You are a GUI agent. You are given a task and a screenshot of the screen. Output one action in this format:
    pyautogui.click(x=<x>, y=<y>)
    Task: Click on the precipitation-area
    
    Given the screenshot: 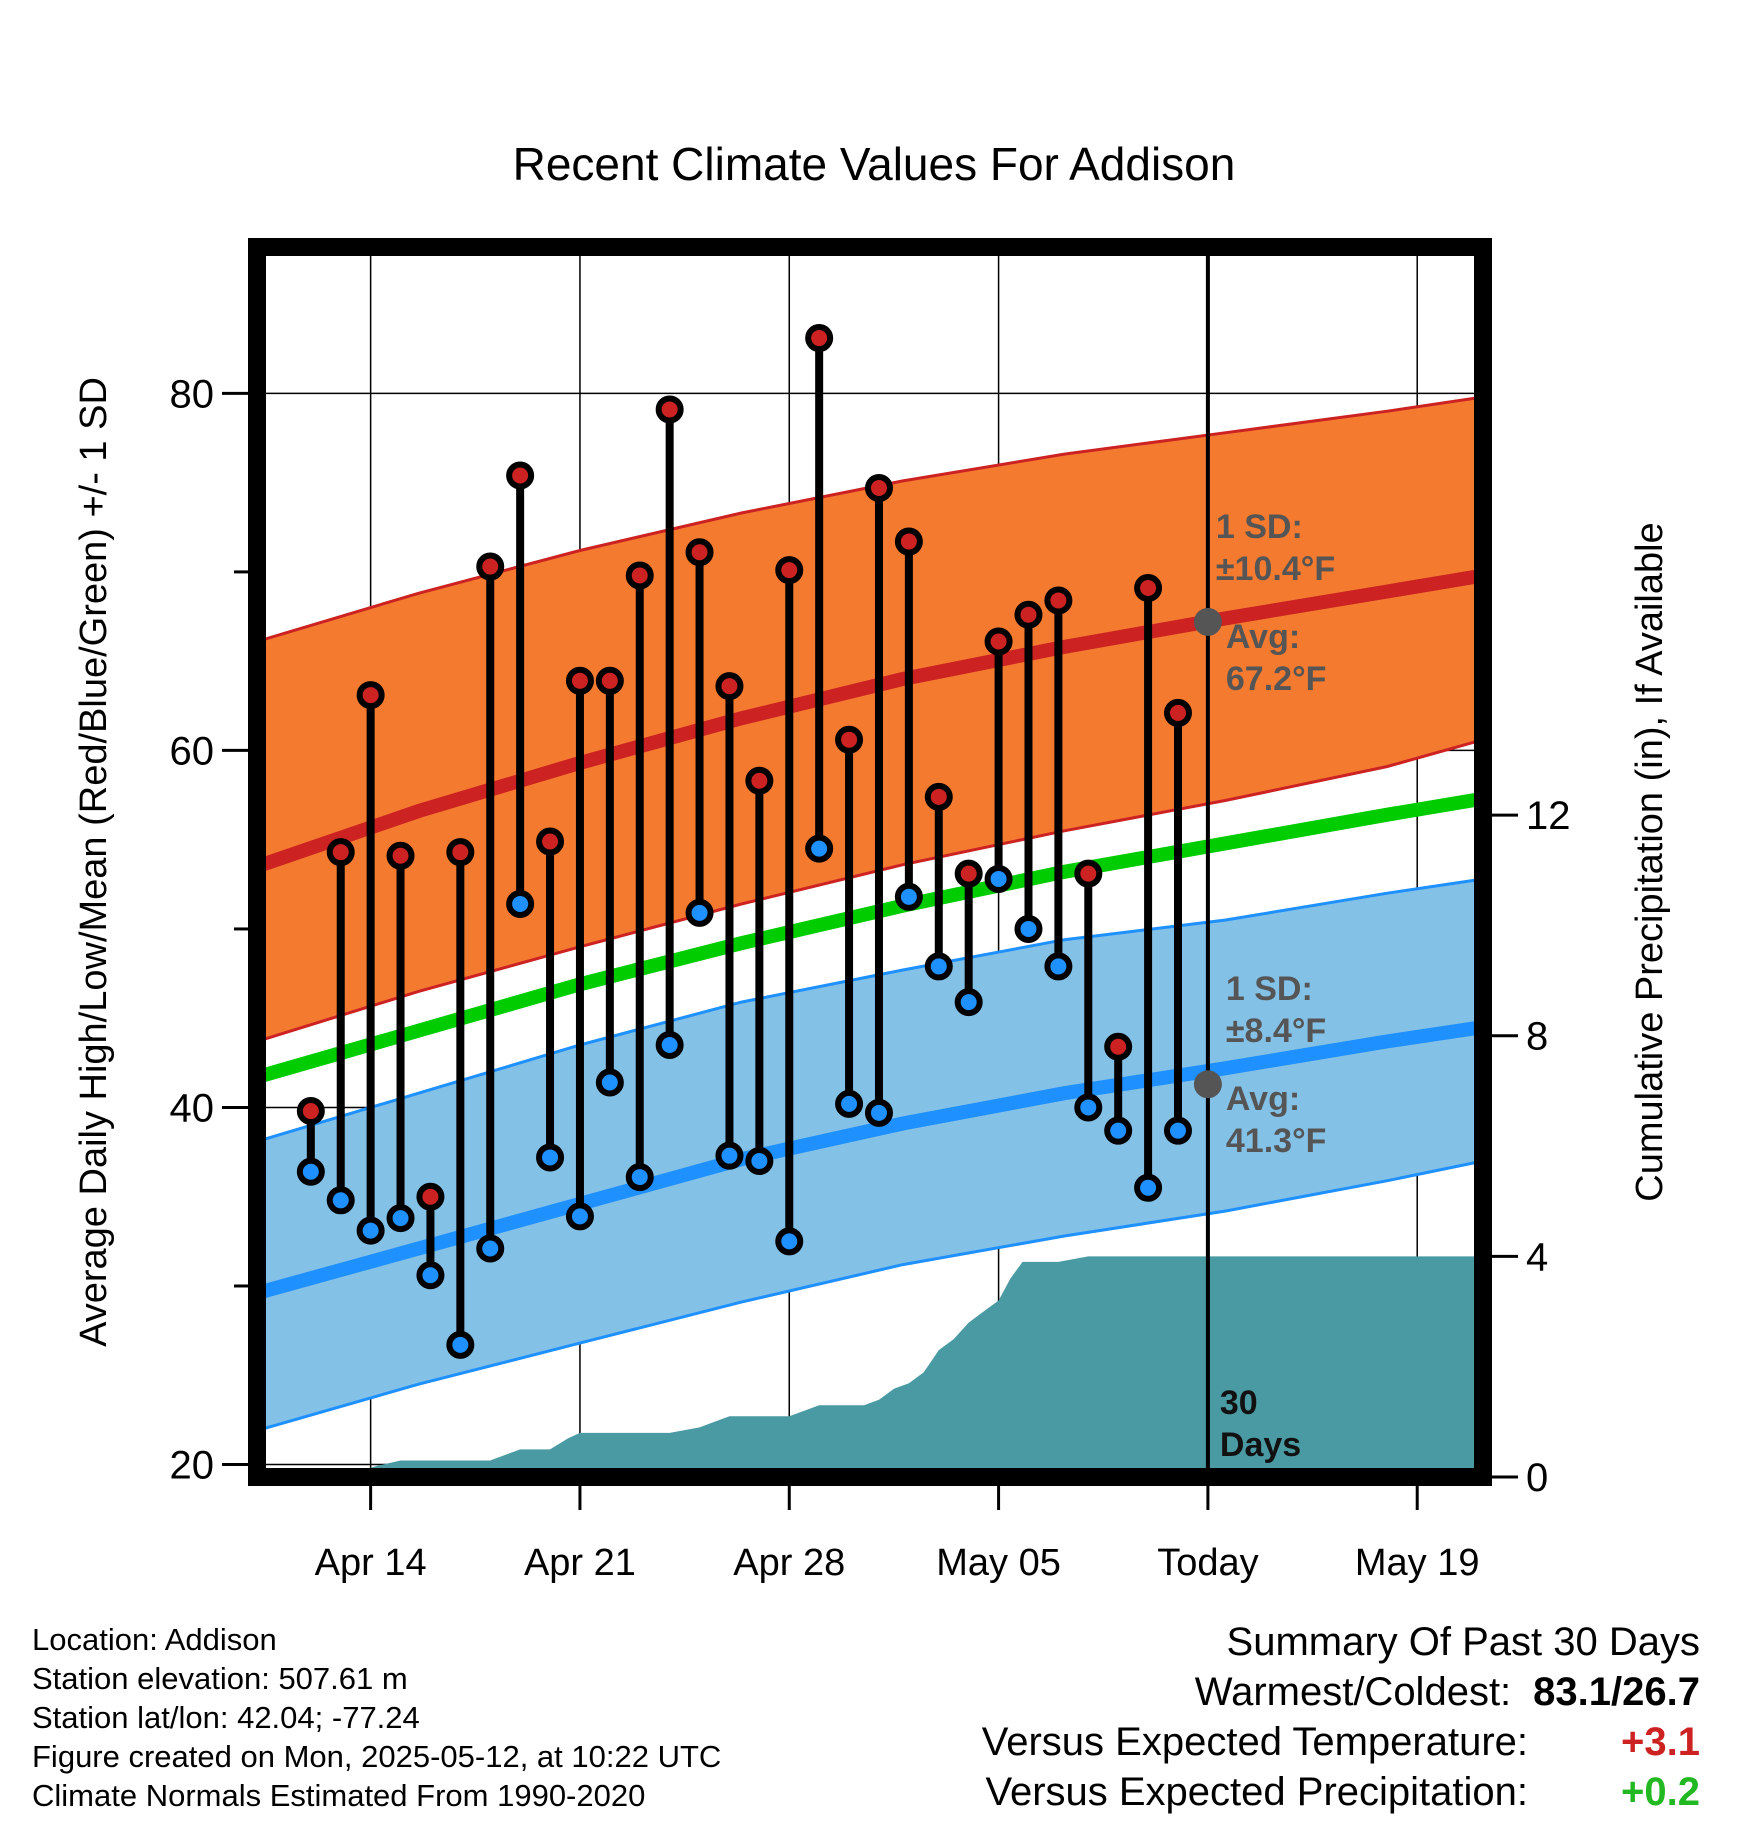 What is the action you would take?
    pyautogui.click(x=870, y=1366)
    